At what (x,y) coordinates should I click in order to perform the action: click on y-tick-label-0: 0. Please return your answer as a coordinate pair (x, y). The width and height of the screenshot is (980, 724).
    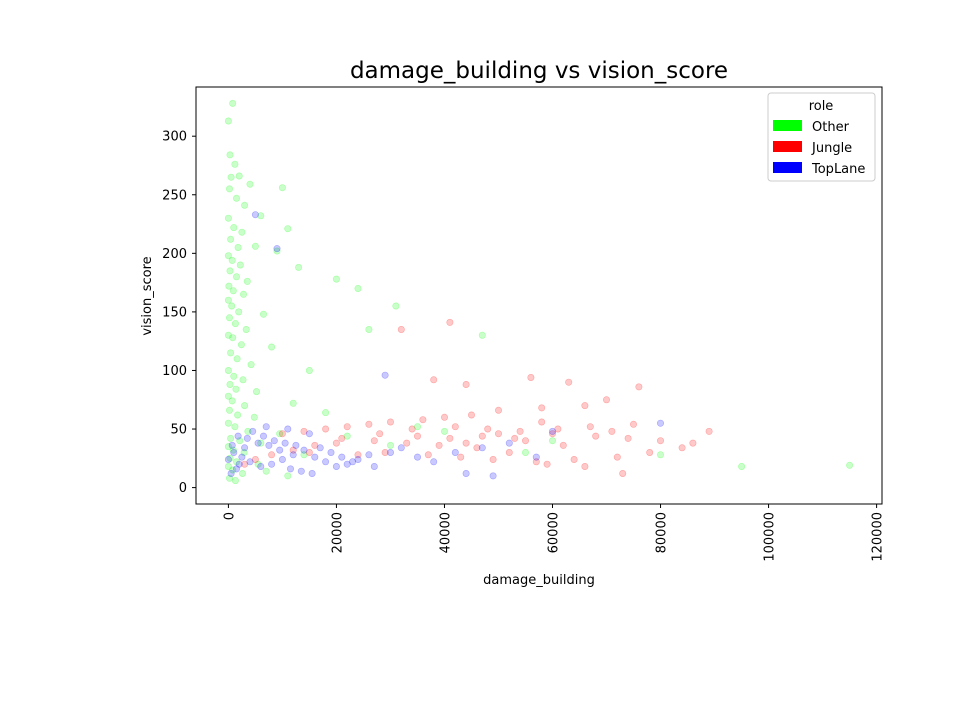
    Looking at the image, I should click on (183, 488).